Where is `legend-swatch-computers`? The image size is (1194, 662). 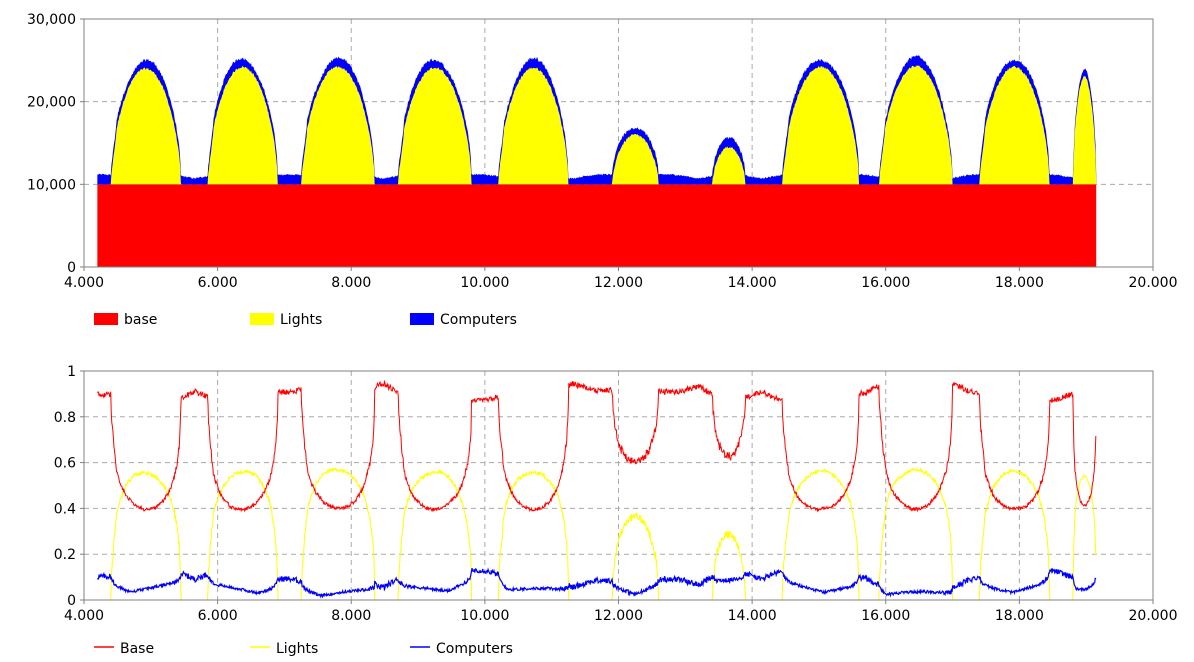
legend-swatch-computers is located at coordinates (422, 319).